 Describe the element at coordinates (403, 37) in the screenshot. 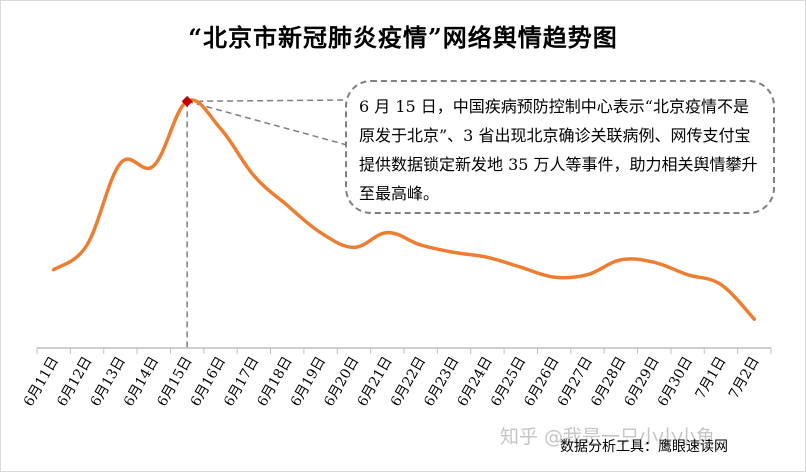

I see `chart-title: “北京市新冠肺炎疫情”网络舆情趋势图` at that location.